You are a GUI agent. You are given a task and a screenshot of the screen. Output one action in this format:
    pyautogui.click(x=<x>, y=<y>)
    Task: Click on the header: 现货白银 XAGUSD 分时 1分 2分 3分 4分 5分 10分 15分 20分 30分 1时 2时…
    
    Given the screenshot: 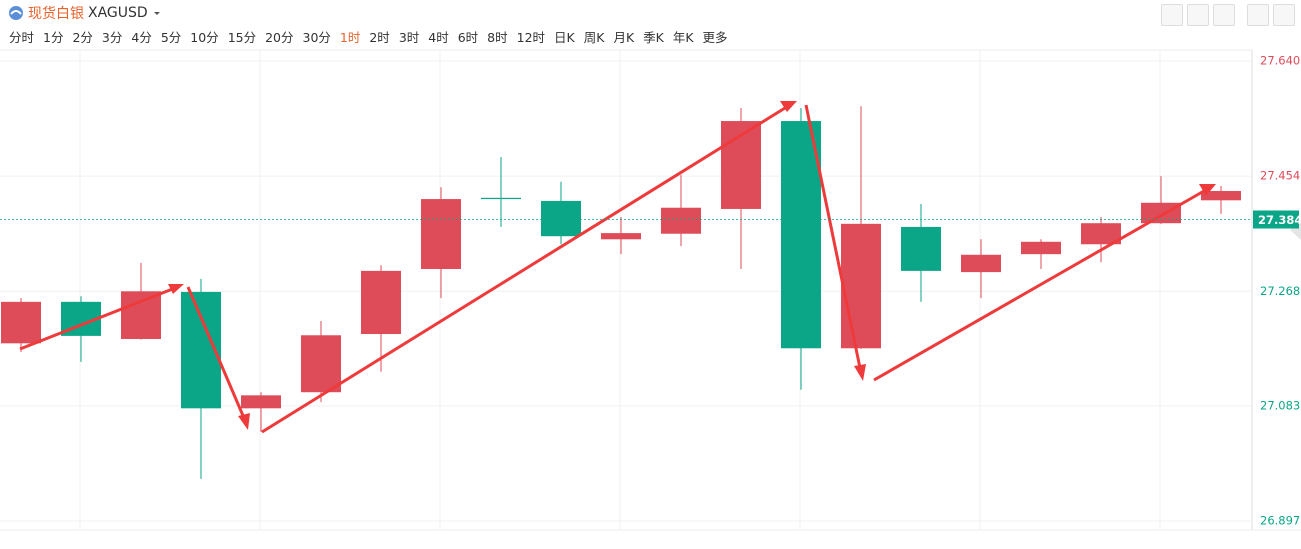 What is the action you would take?
    pyautogui.click(x=650, y=25)
    